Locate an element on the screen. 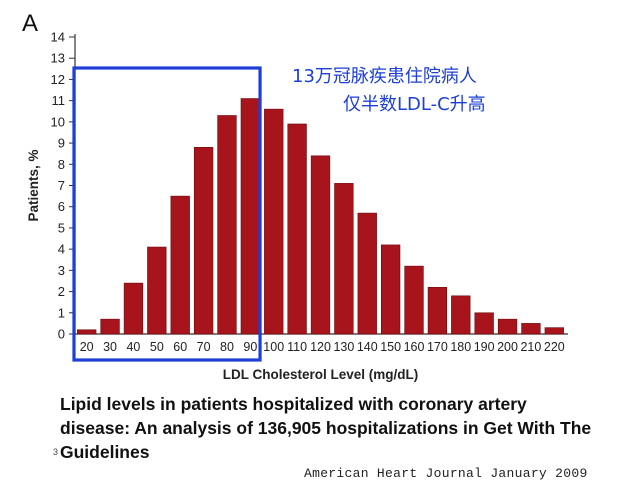 This screenshot has width=628, height=498. x-axis-title: LDL Cholesterol Level (mg/dL) is located at coordinates (321, 374).